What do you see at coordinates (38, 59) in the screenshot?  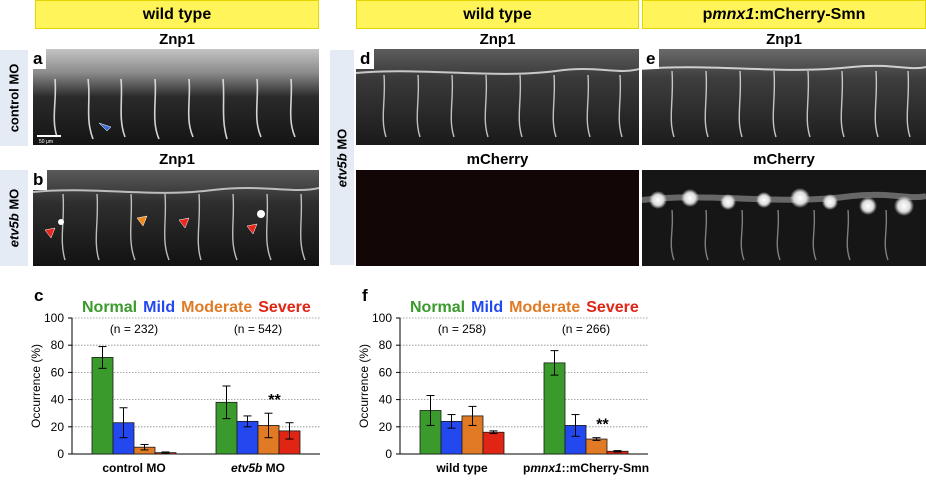 I see `panel-a-label: a` at bounding box center [38, 59].